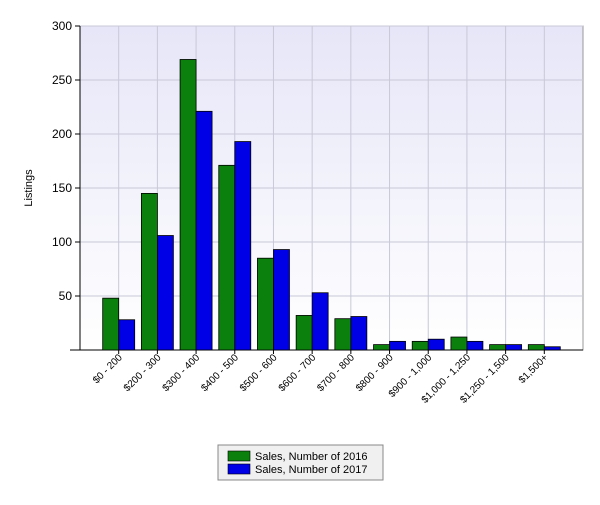  Describe the element at coordinates (62, 188) in the screenshot. I see `y-tick-label: 150` at that location.